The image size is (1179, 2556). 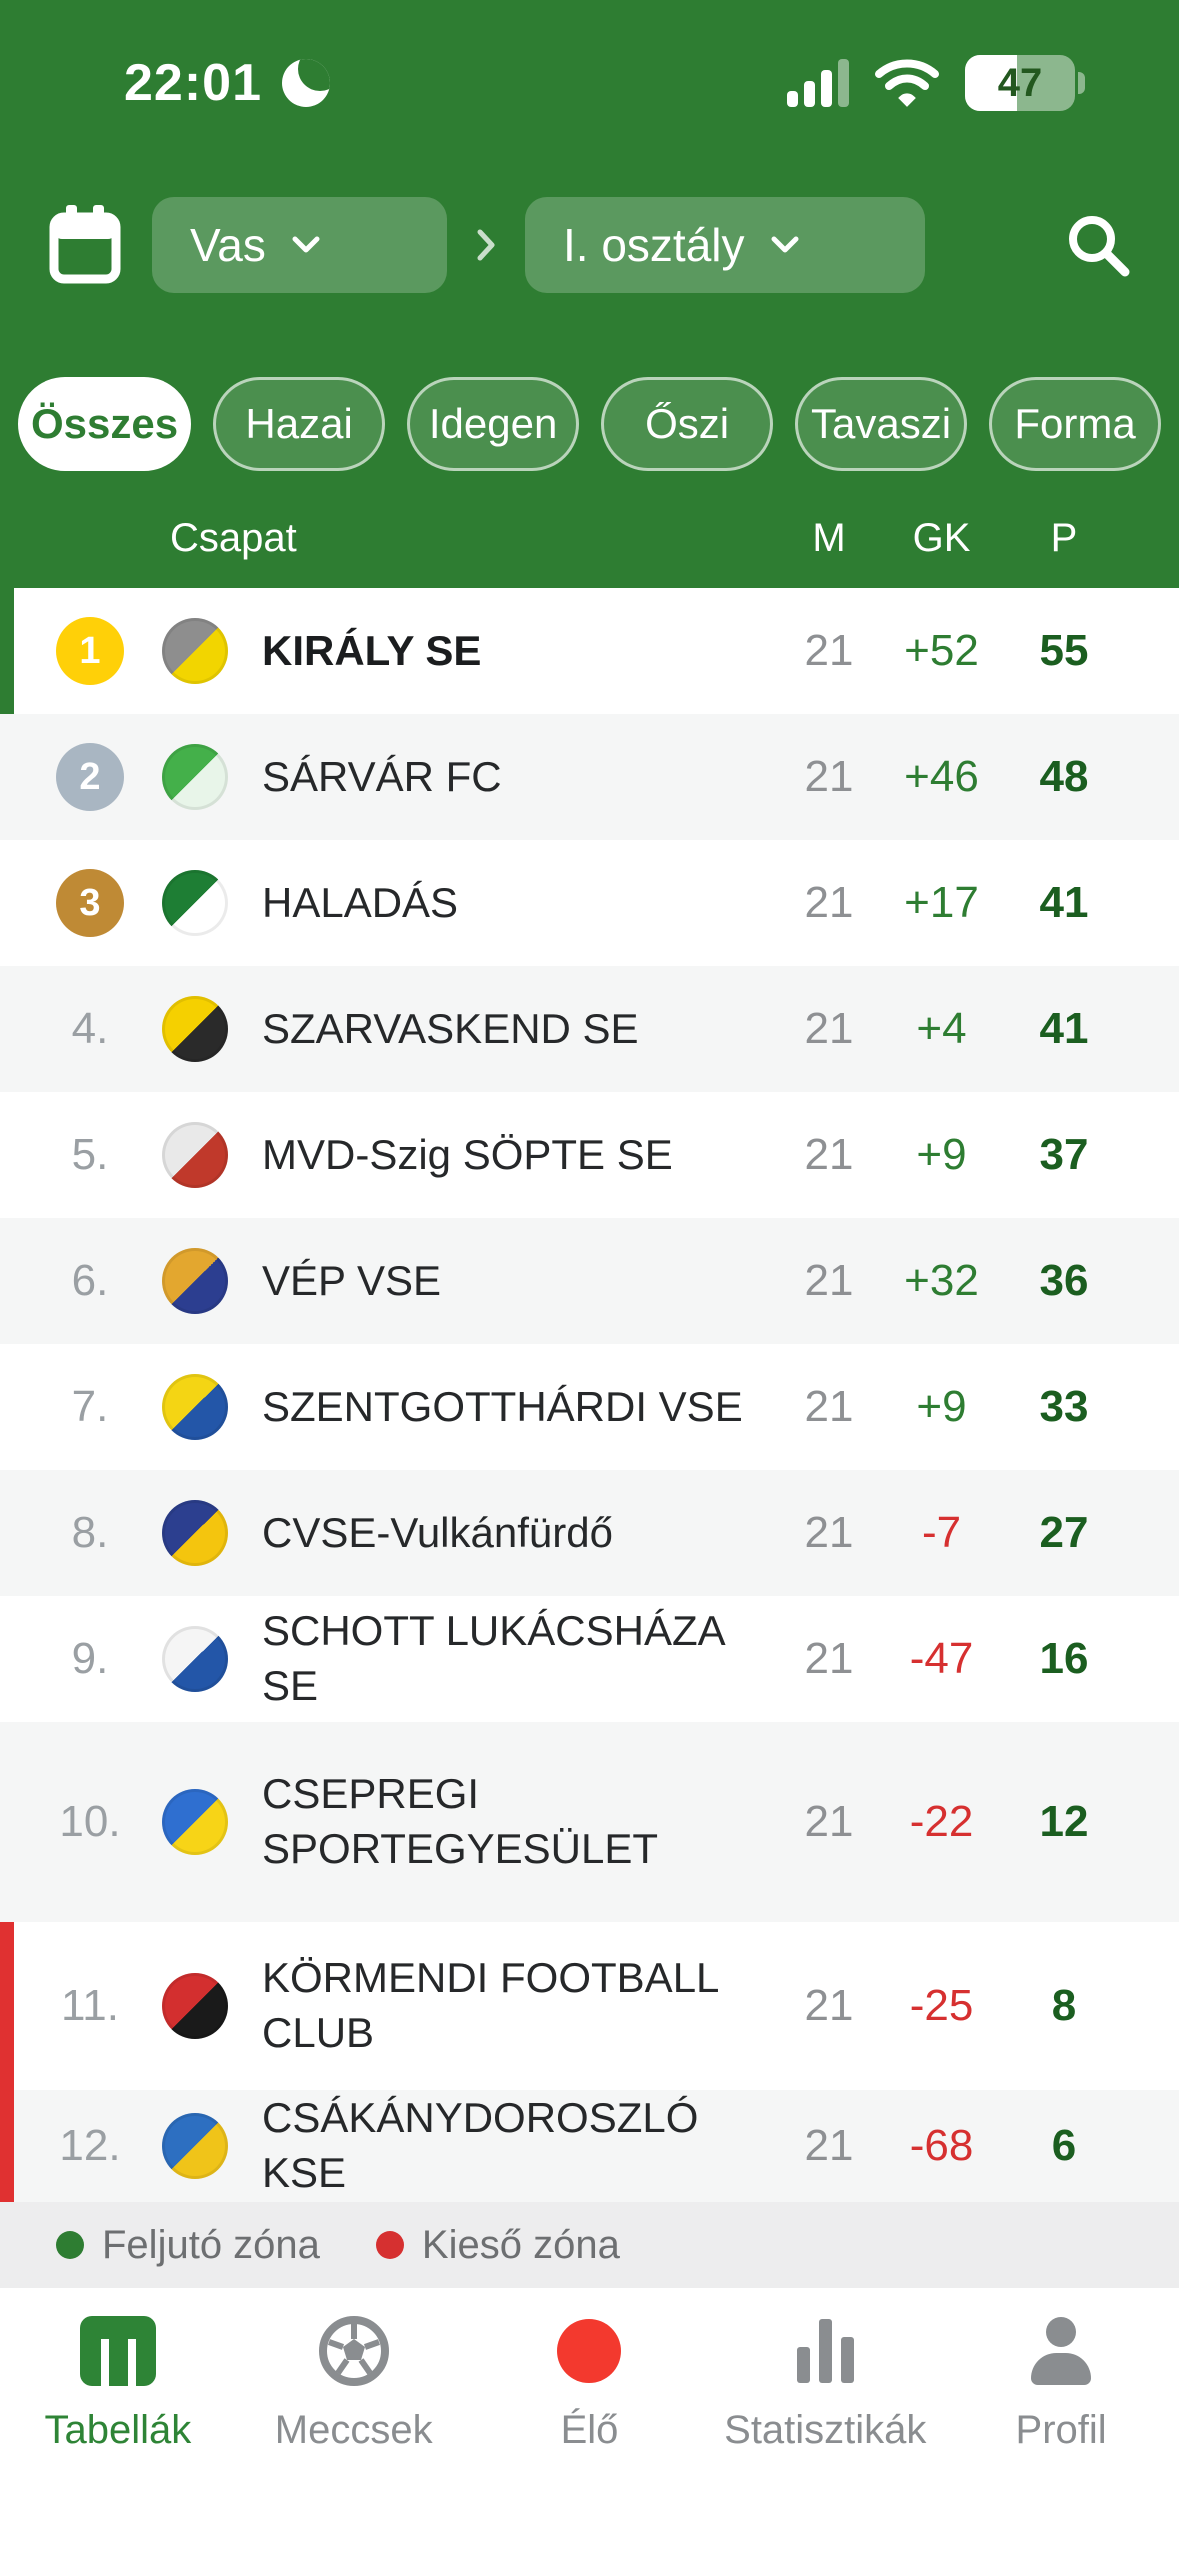 I want to click on nav-item-tabellak: Tabellák, so click(x=118, y=2435).